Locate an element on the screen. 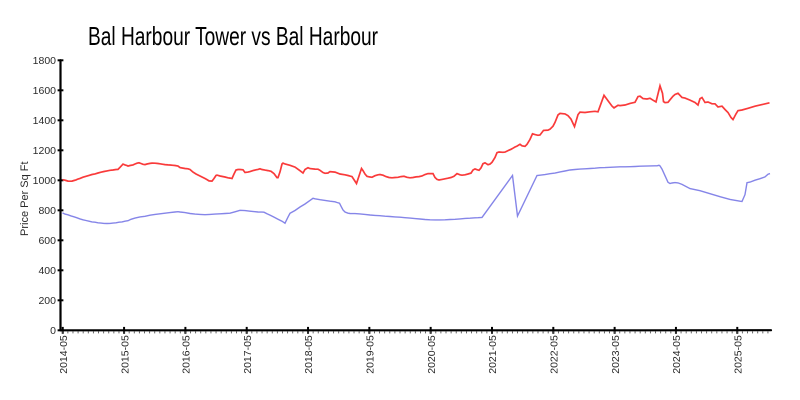 The image size is (800, 400). svg-text: 2017-05 is located at coordinates (248, 354).